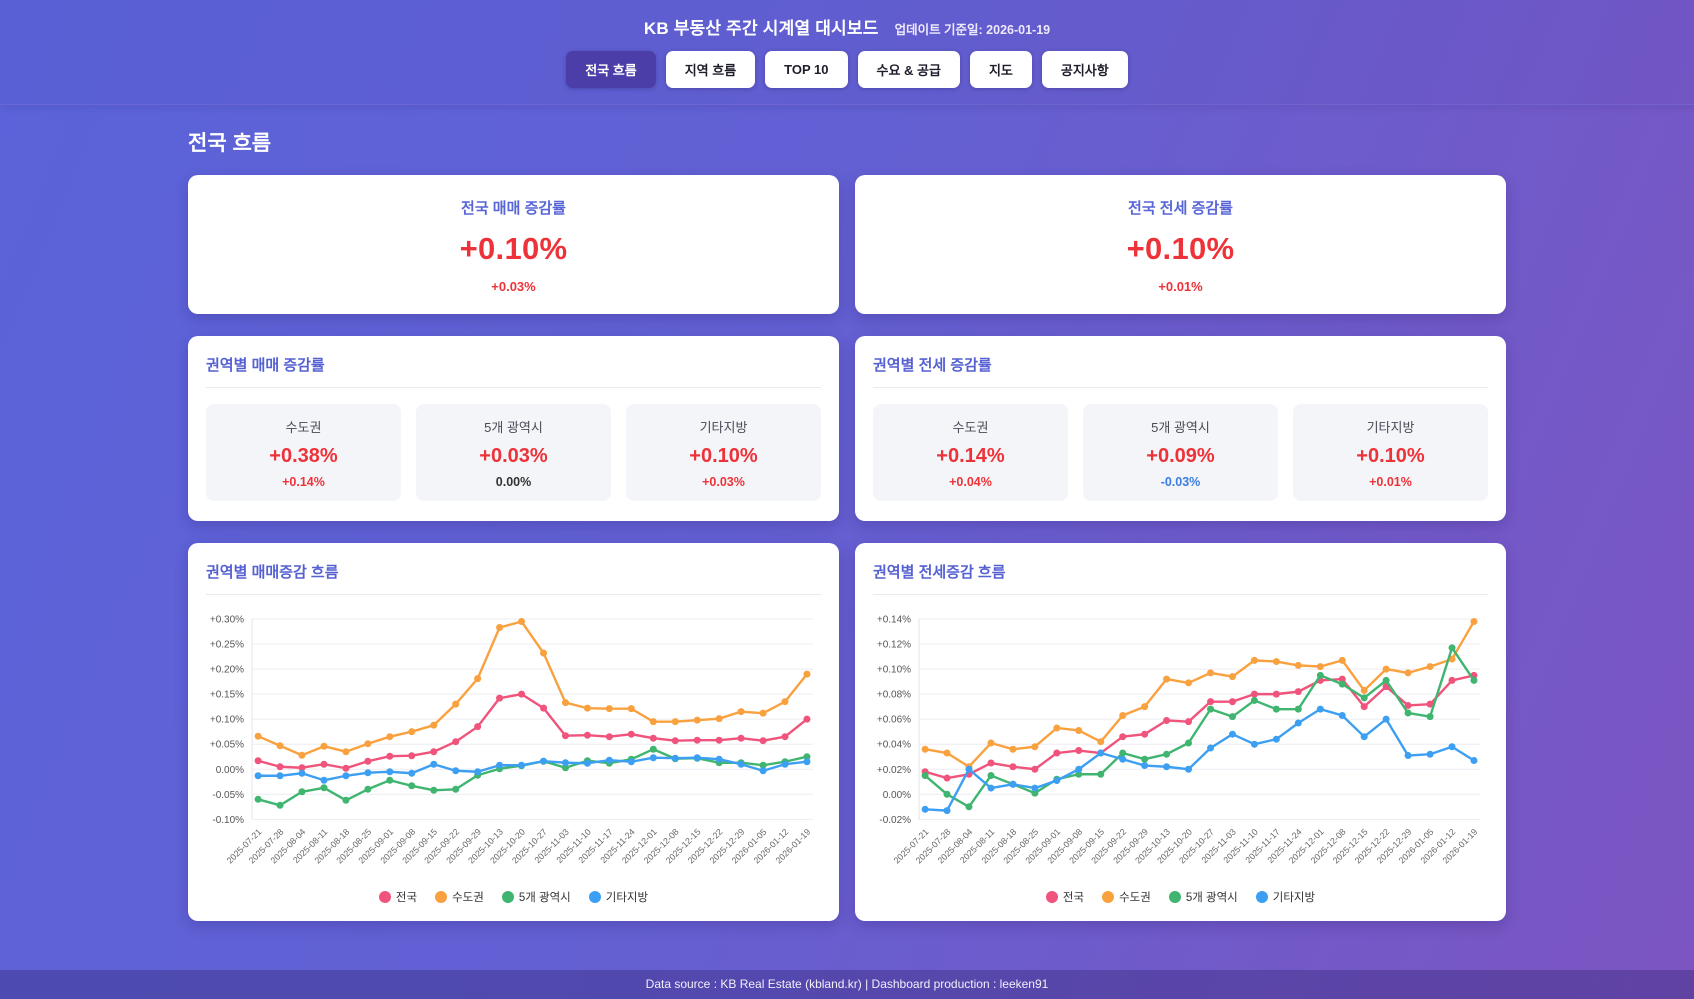 The image size is (1694, 999). I want to click on region-delta: -0.03%, so click(1180, 482).